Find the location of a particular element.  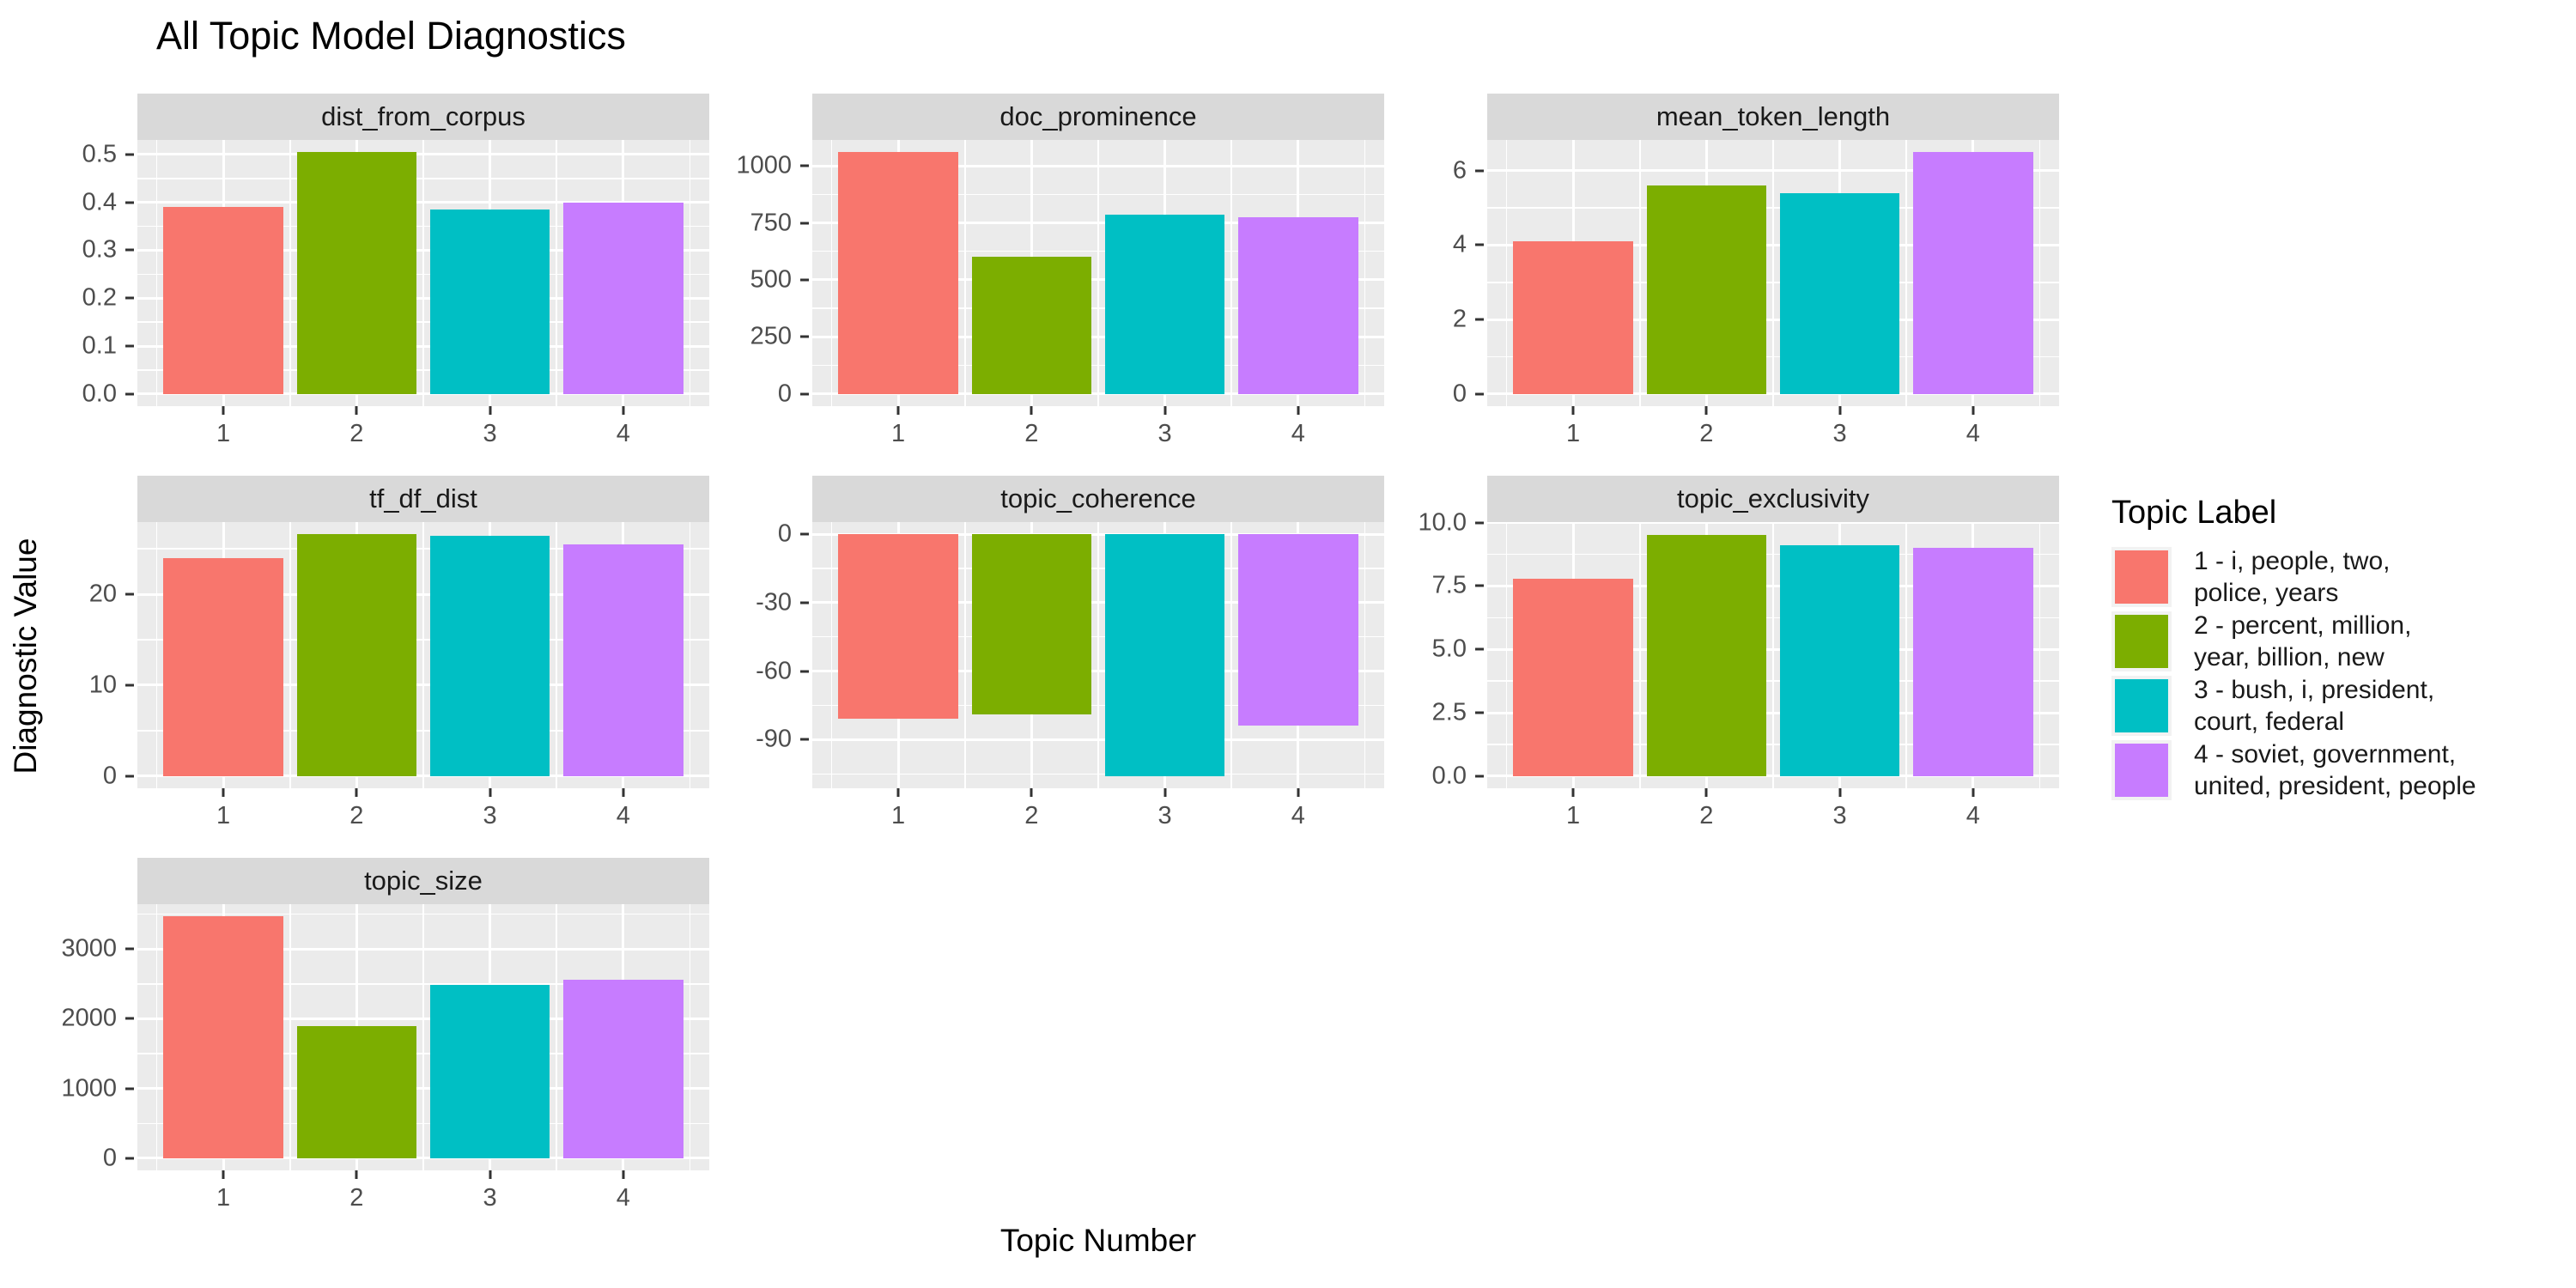

facet-tf_df_dist: tf_df_dist 0 10 20 1 2 3 4 is located at coordinates (371, 656).